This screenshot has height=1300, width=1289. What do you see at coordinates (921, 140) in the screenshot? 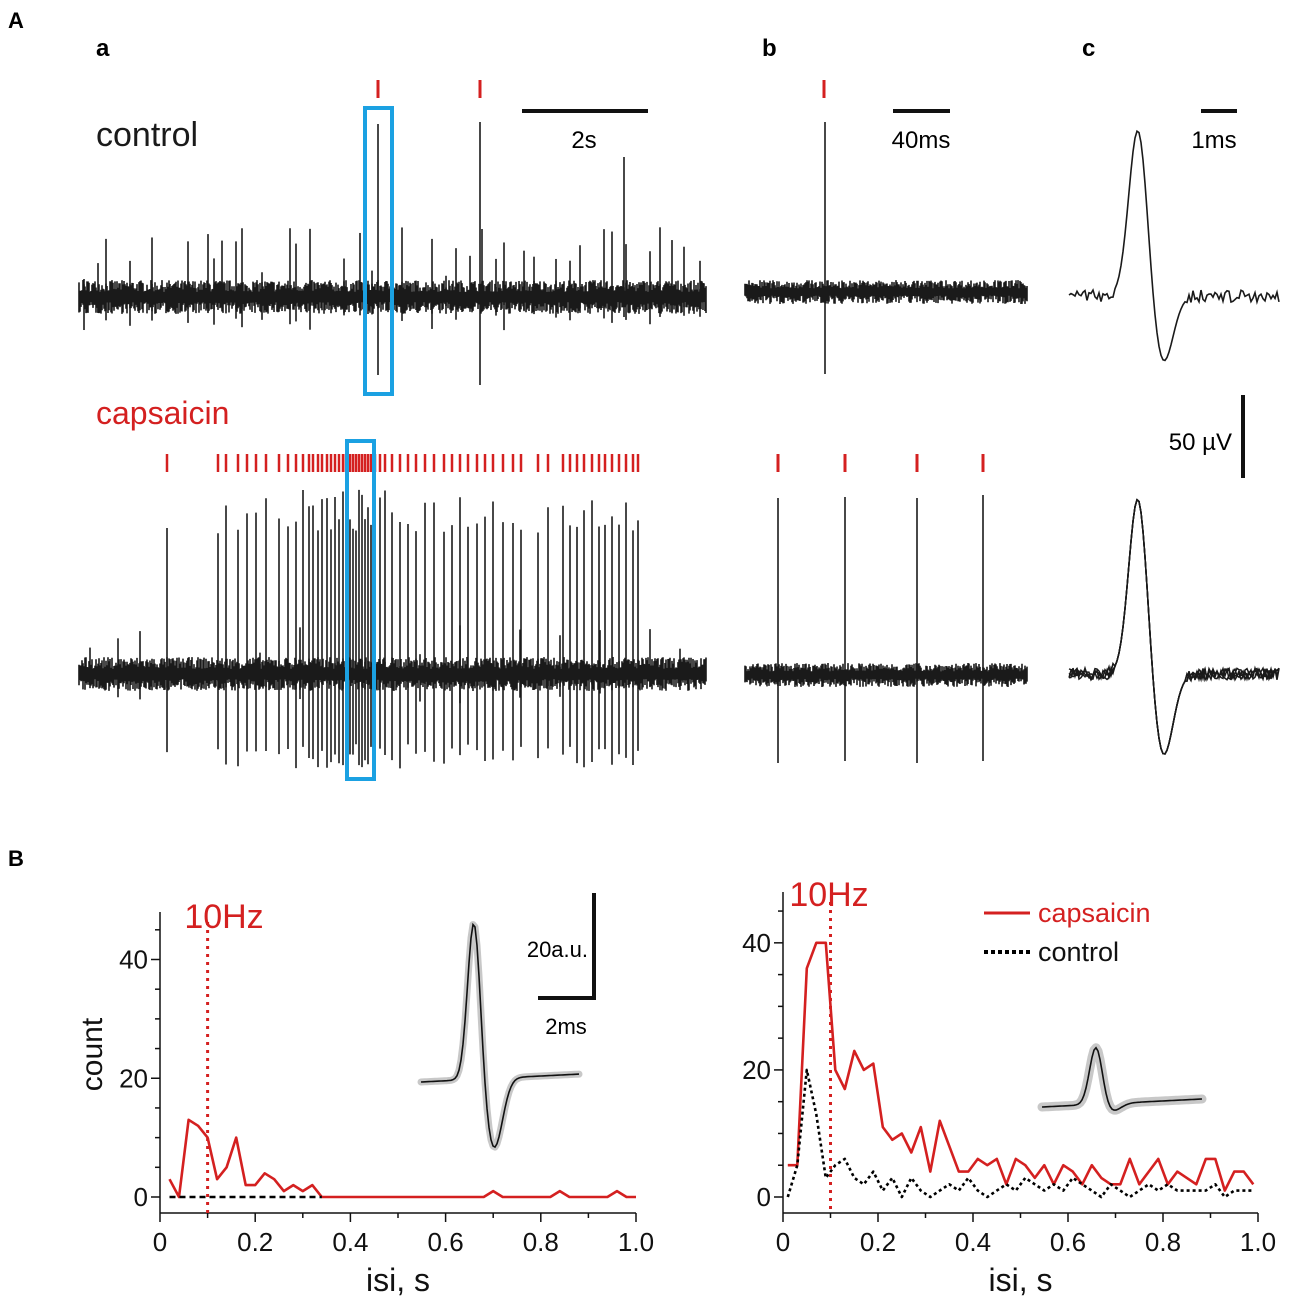
I see `scalebar-b-time-label: 40ms` at bounding box center [921, 140].